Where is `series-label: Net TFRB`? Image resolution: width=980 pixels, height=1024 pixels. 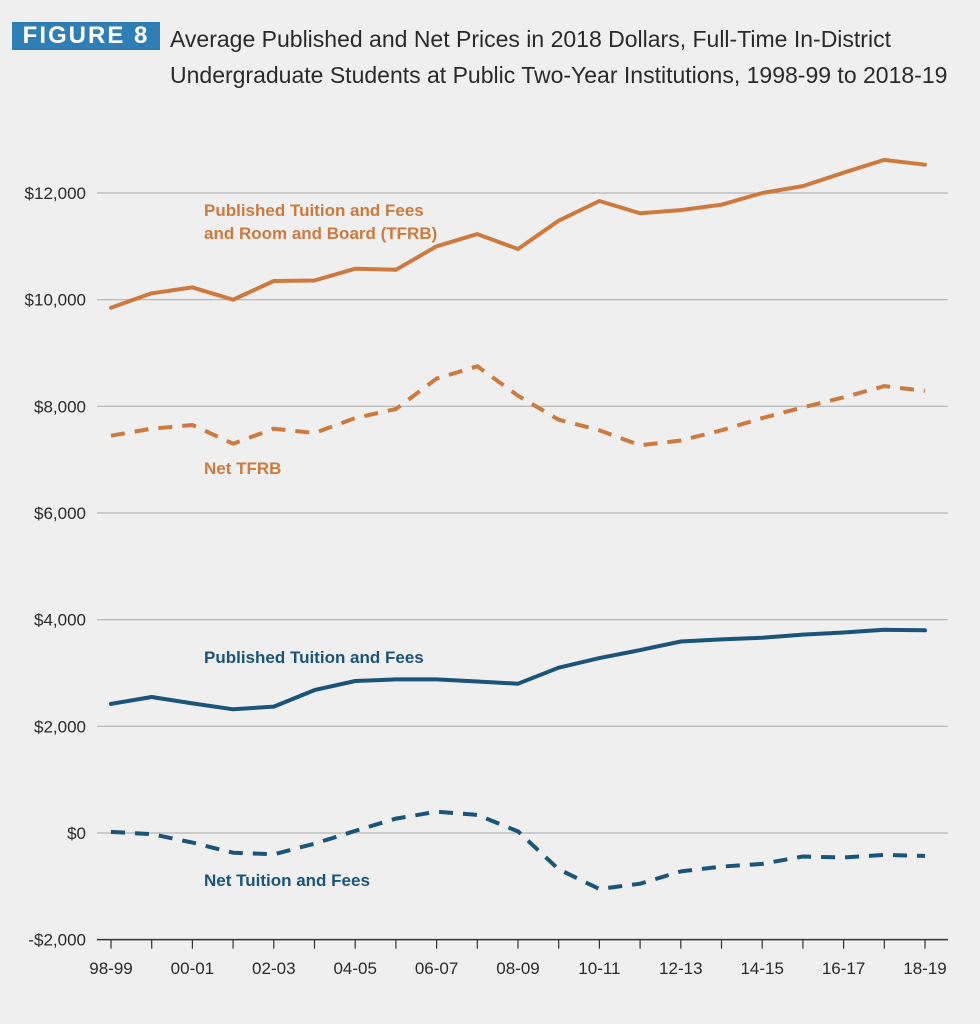
series-label: Net TFRB is located at coordinates (242, 468).